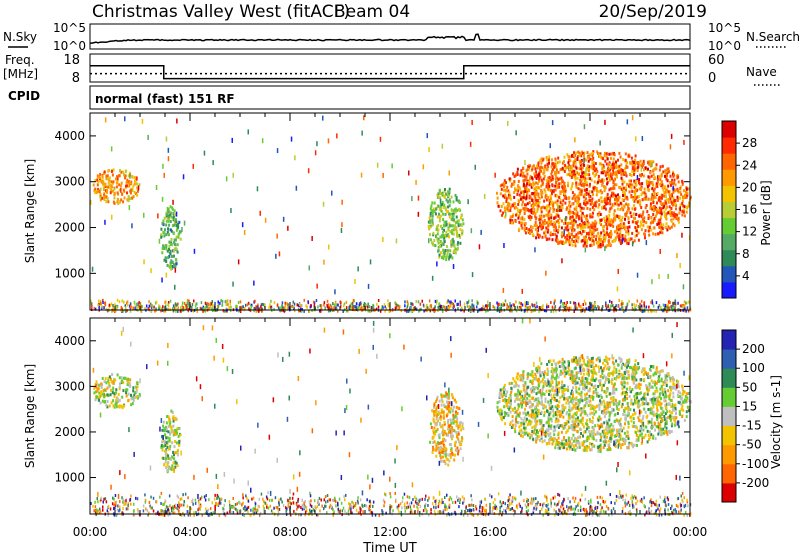 This screenshot has width=800, height=554. What do you see at coordinates (76, 78) in the screenshot?
I see `freq-tick-bottom: 8` at bounding box center [76, 78].